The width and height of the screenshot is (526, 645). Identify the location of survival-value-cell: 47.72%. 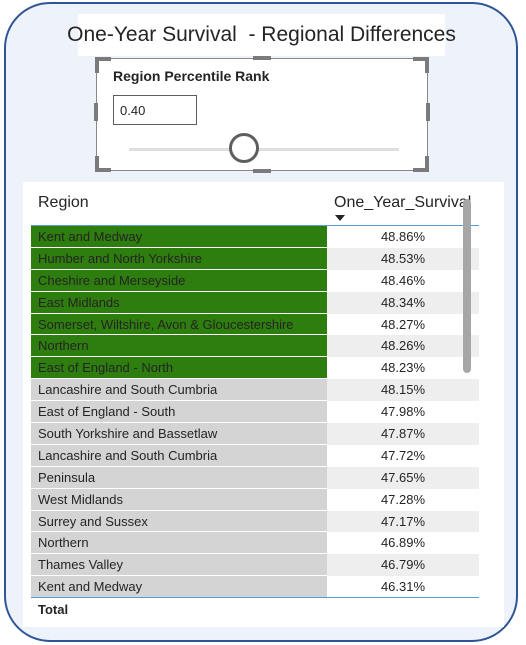
(403, 455).